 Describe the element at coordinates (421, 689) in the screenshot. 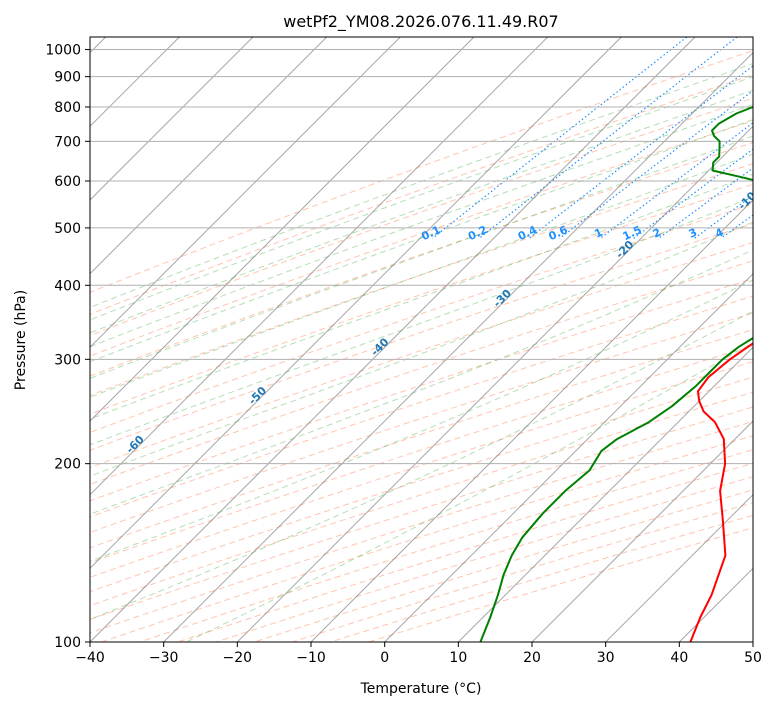

I see `x-axis-label: Temperature (°C)` at that location.